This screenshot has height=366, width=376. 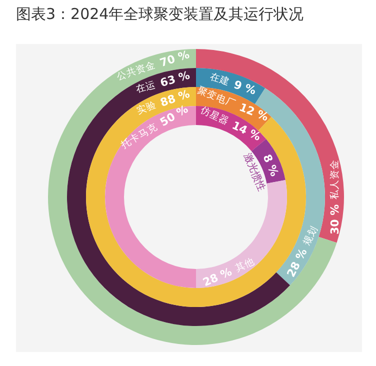 What do you see at coordinates (215, 115) in the screenshot?
I see `slice-label: 仿星器` at bounding box center [215, 115].